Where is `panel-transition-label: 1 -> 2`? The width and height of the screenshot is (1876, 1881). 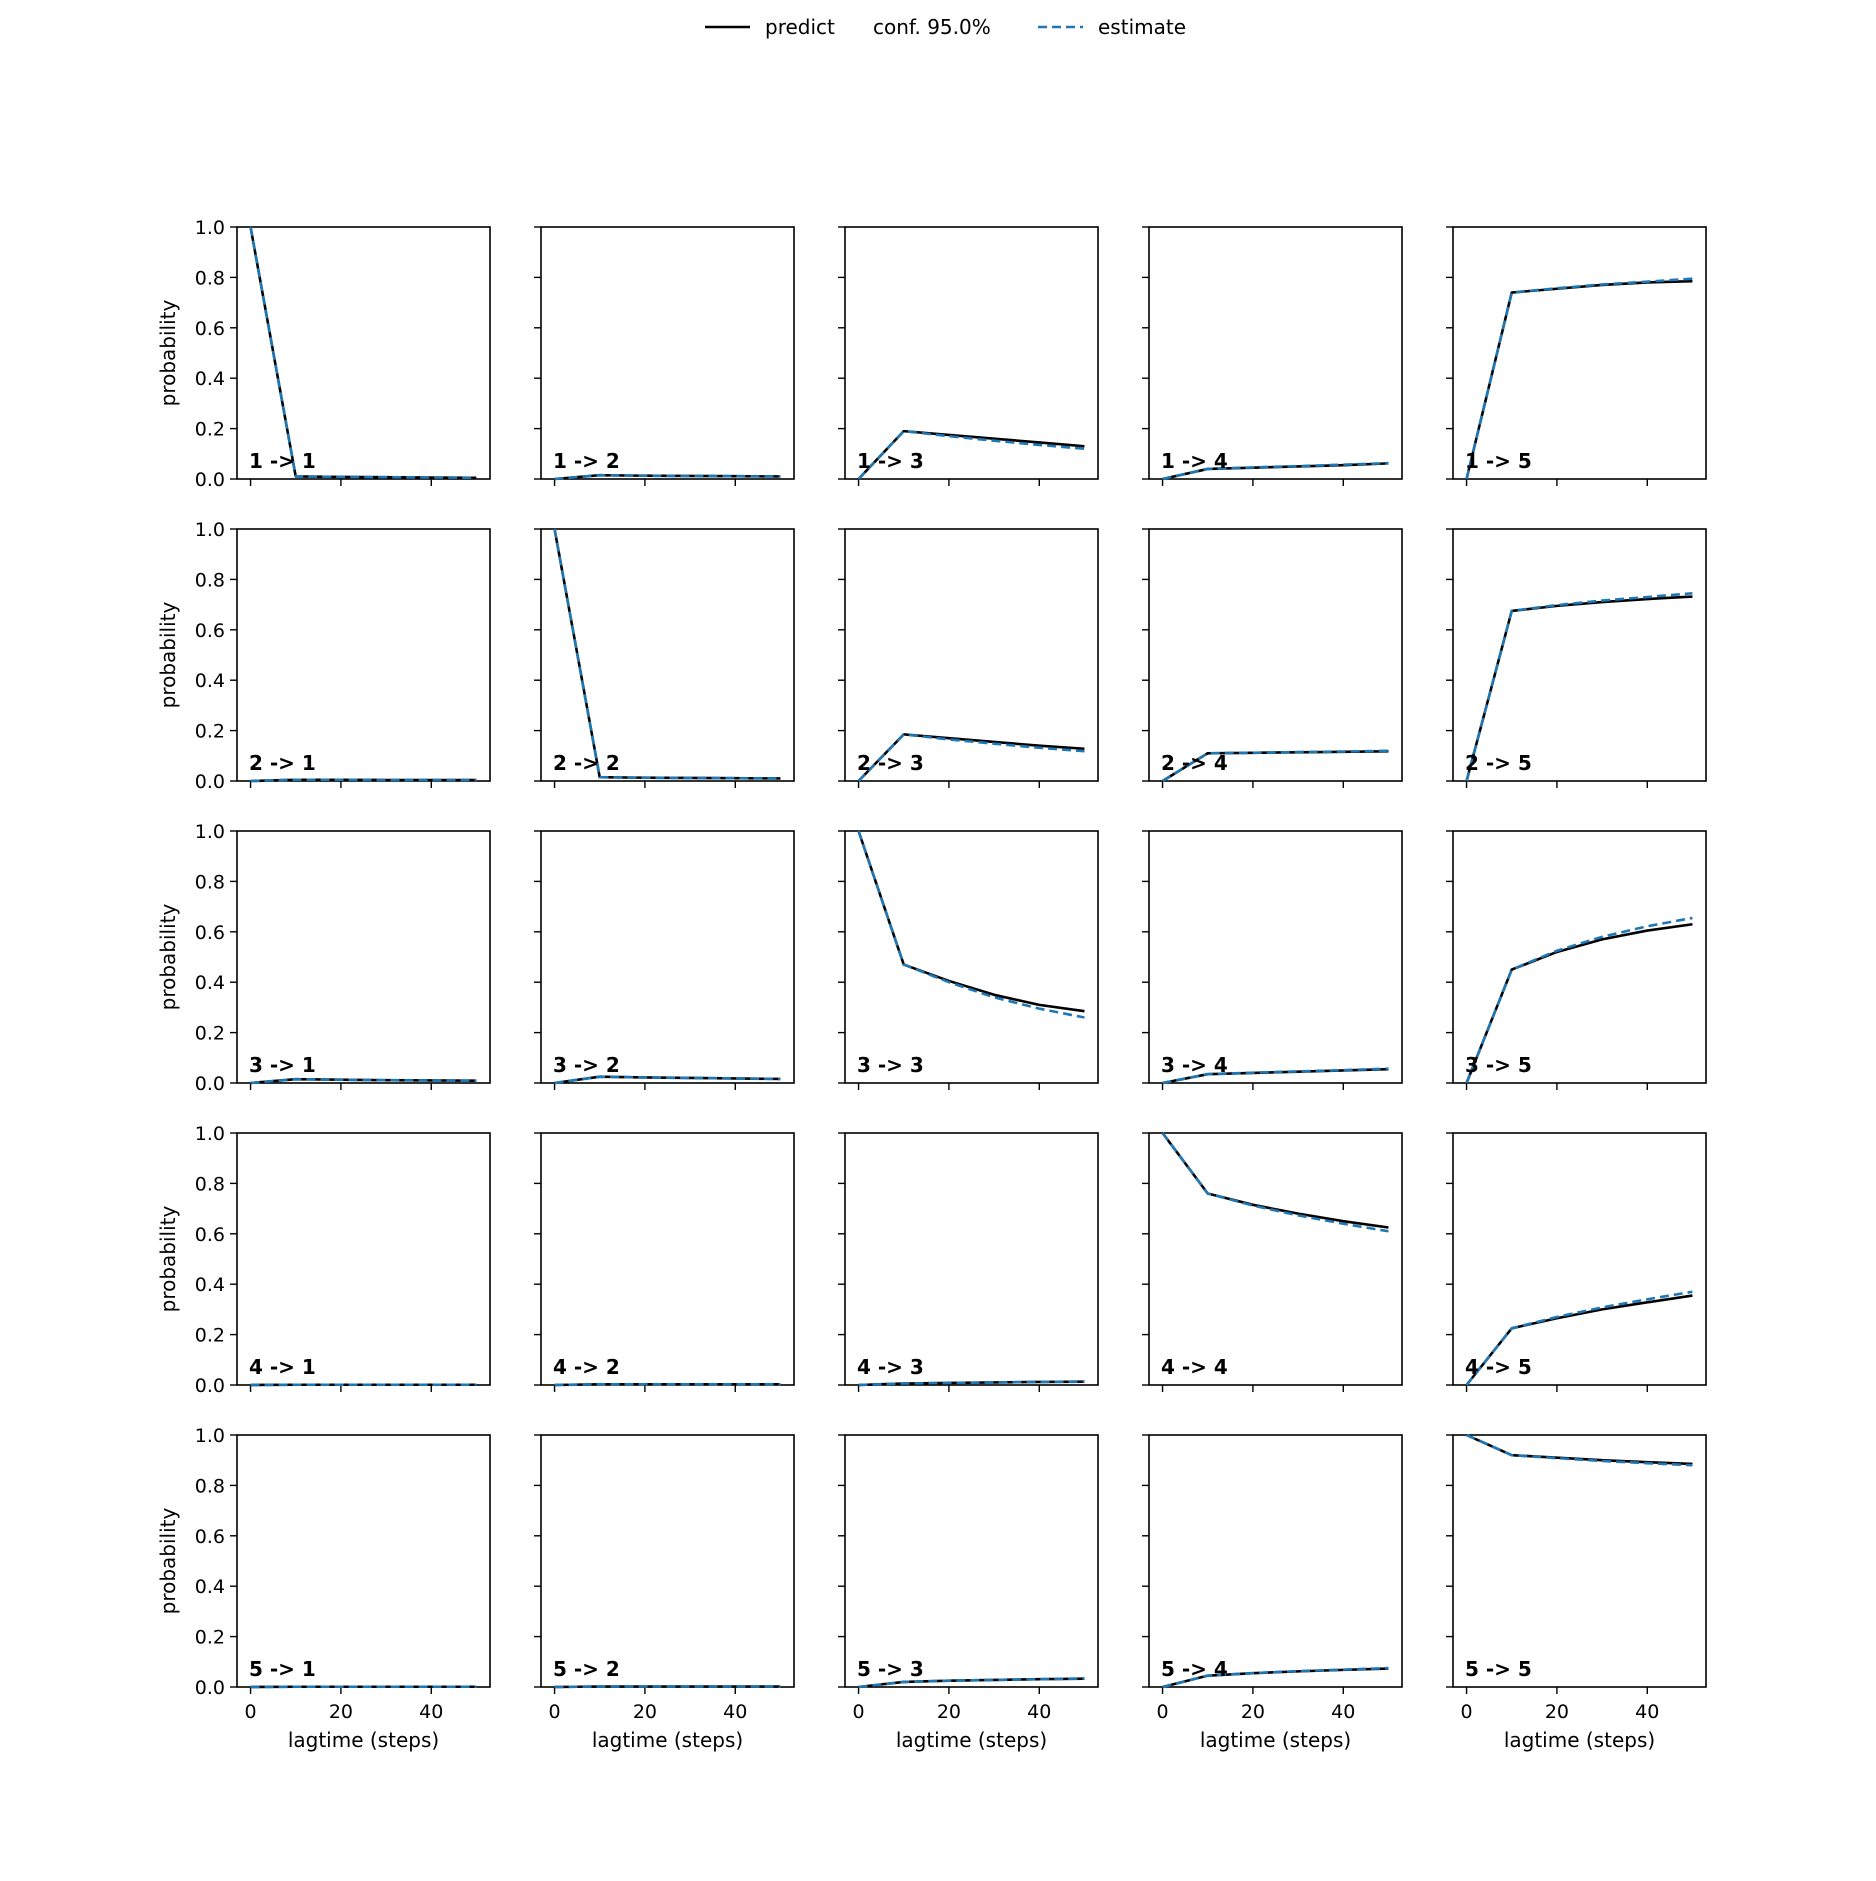 panel-transition-label: 1 -> 2 is located at coordinates (586, 461).